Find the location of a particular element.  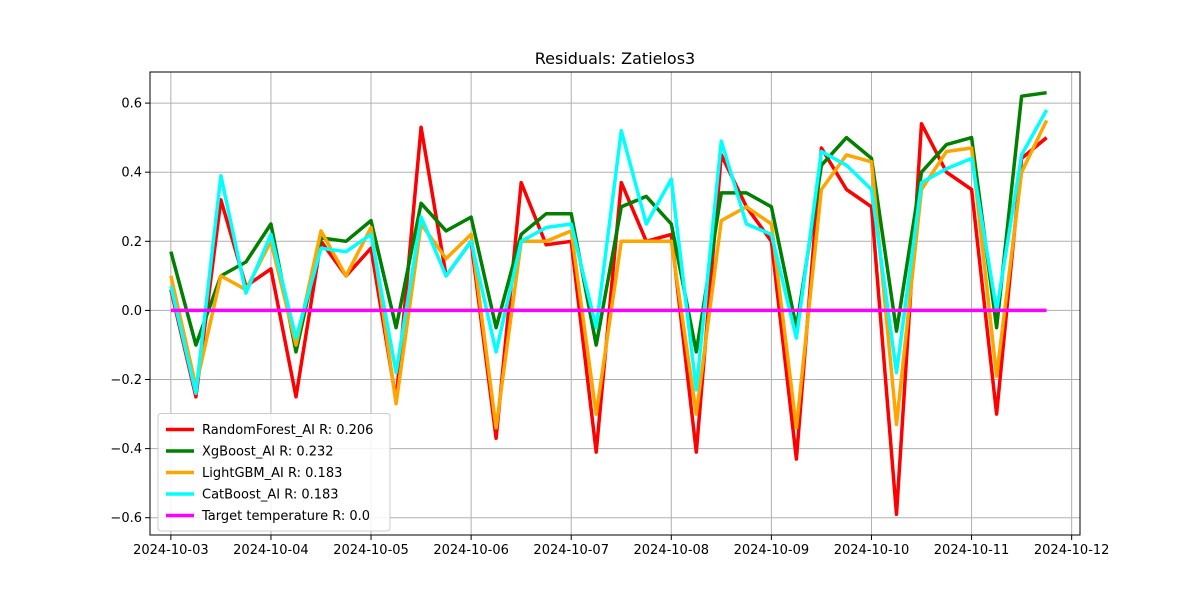

x-tick-label: 2024-10-12 is located at coordinates (1072, 550).